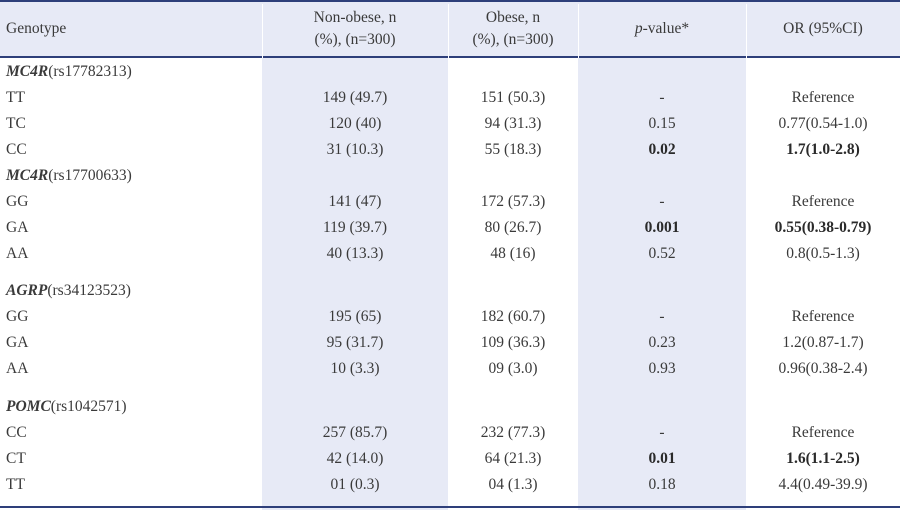  I want to click on cell-or: 0.55(0.38-0.79), so click(823, 227).